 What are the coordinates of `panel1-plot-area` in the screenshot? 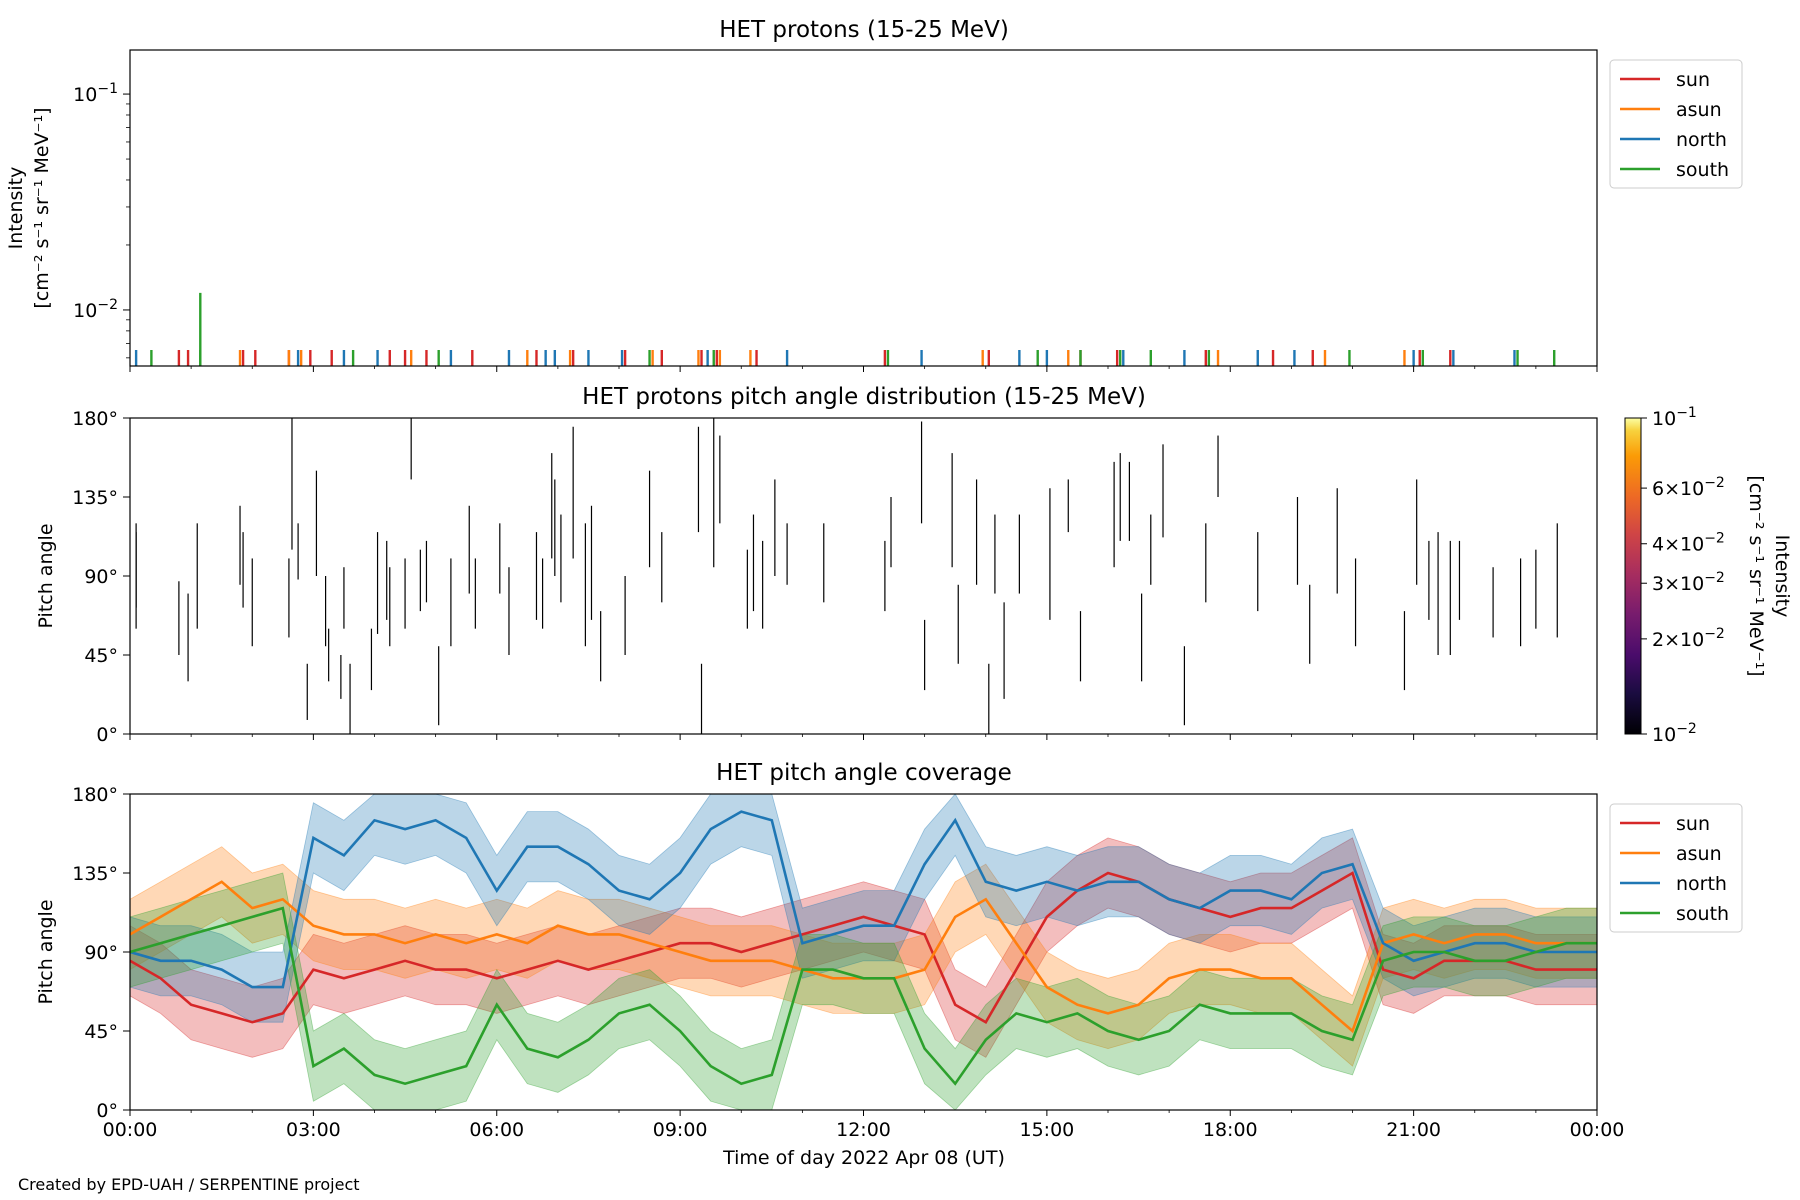 It's located at (845, 329).